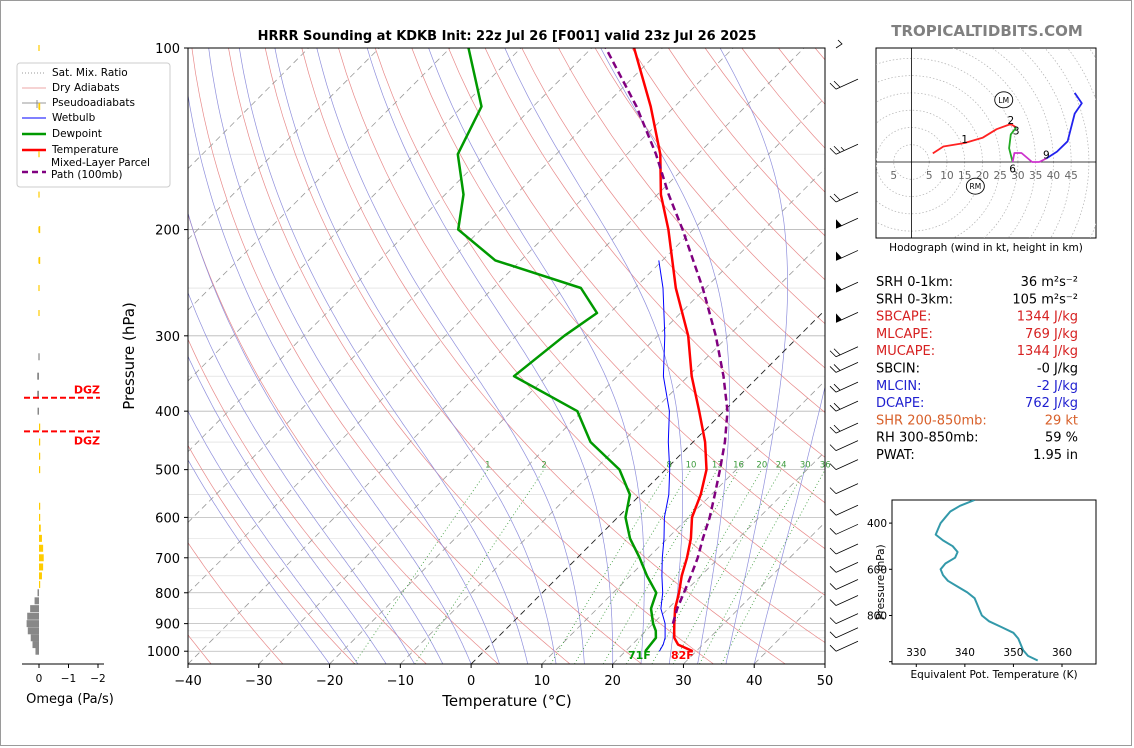  What do you see at coordinates (70, 699) in the screenshot?
I see `omega-x-axis-label: Omega (Pa/s)` at bounding box center [70, 699].